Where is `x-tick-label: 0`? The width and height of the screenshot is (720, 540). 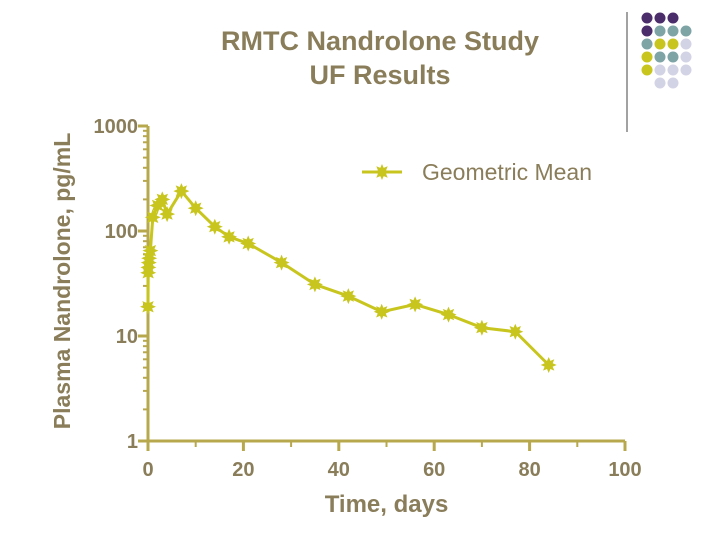 x-tick-label: 0 is located at coordinates (147, 470).